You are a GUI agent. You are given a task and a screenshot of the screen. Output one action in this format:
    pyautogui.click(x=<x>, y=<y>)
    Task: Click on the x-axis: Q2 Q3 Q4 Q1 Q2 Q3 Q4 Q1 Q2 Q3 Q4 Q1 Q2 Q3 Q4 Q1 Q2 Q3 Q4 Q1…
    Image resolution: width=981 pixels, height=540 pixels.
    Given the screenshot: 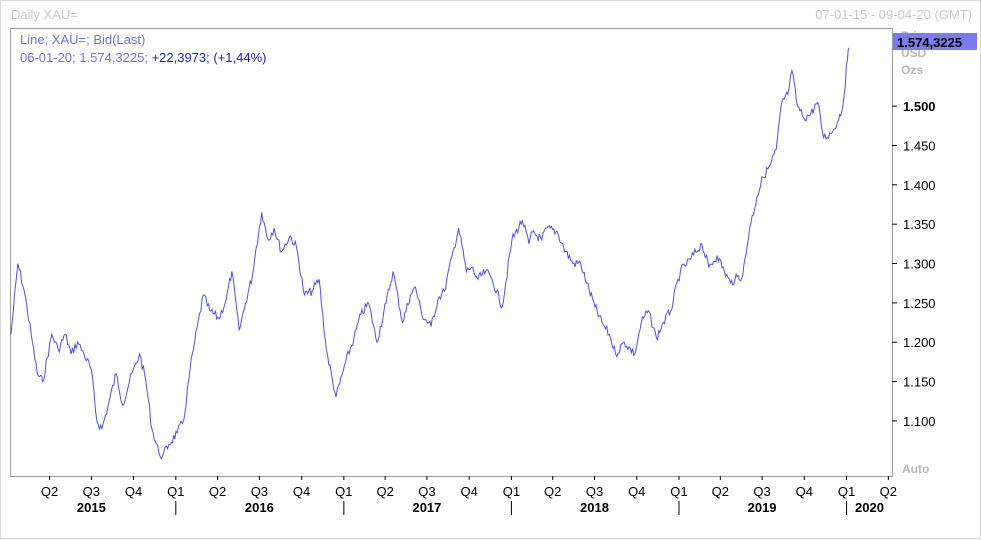 What is the action you would take?
    pyautogui.click(x=469, y=495)
    